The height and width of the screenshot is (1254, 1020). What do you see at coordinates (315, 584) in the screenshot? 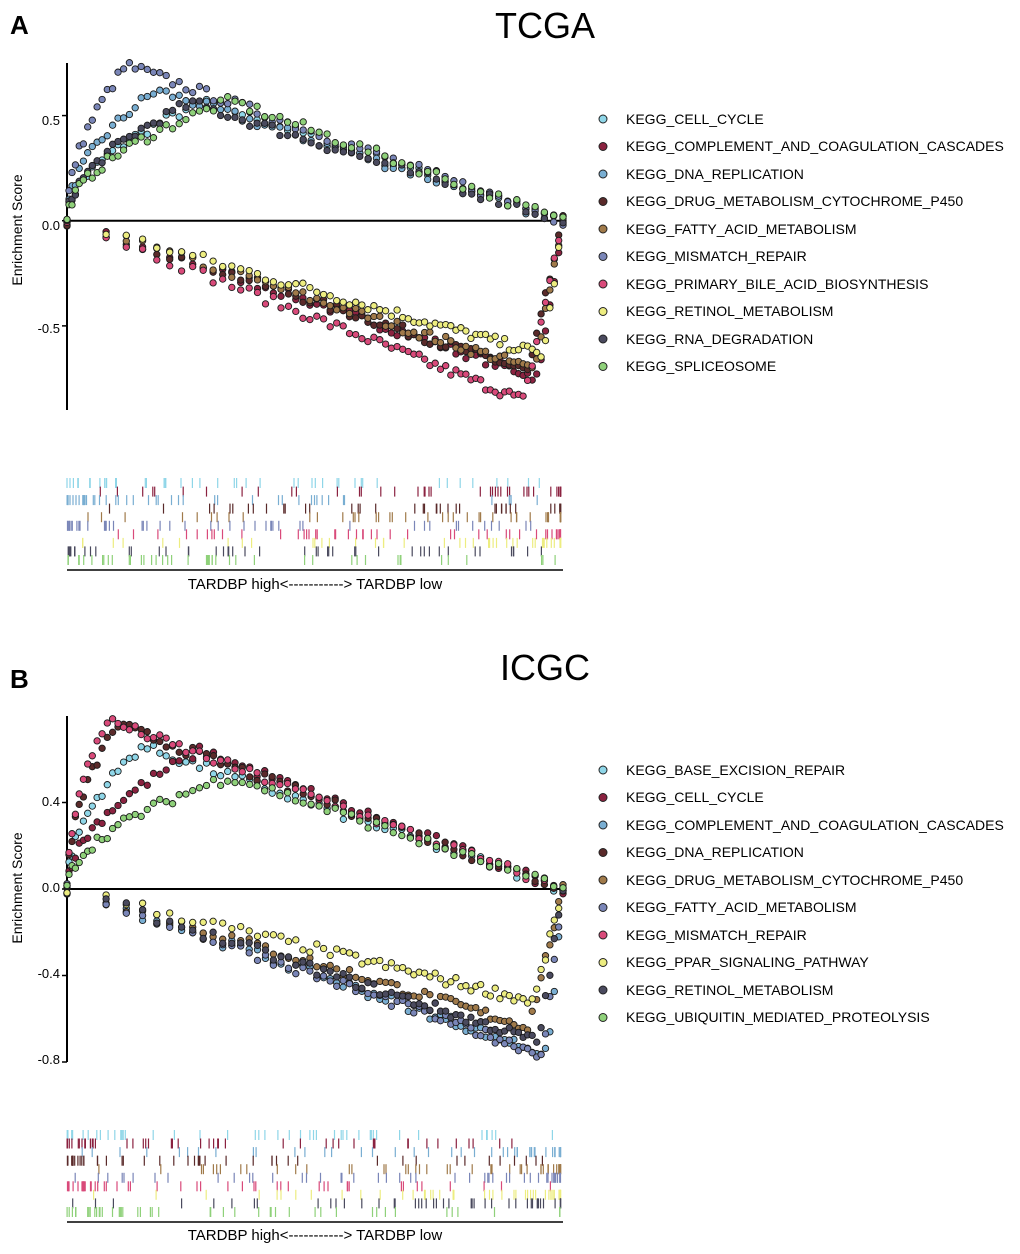
I see `x-axis-label: TARDBP high<-----------> TARDBP low` at bounding box center [315, 584].